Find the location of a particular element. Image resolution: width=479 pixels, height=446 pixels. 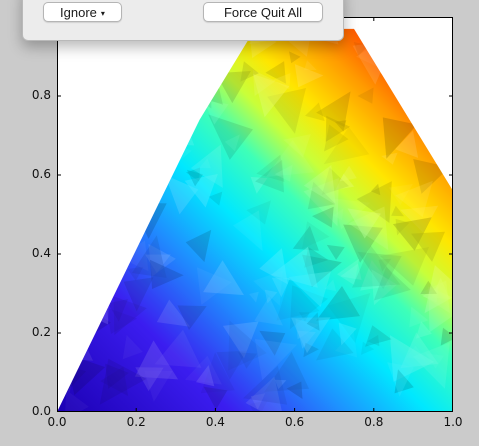

force-quit-all-button: Force Quit All is located at coordinates (263, 12).